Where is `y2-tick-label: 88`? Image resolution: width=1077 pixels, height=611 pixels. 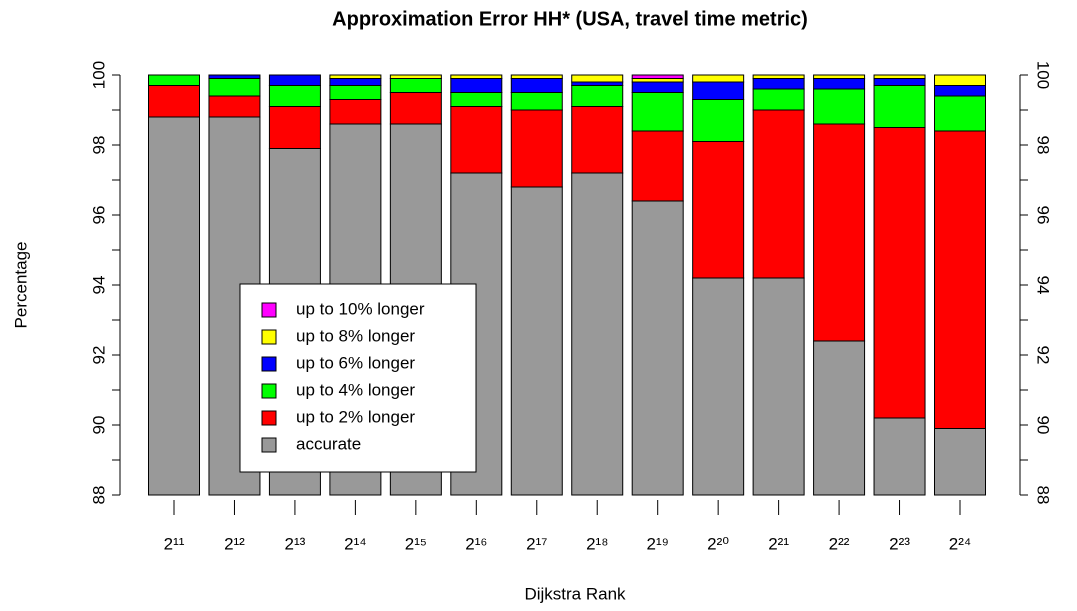
y2-tick-label: 88 is located at coordinates (1043, 495).